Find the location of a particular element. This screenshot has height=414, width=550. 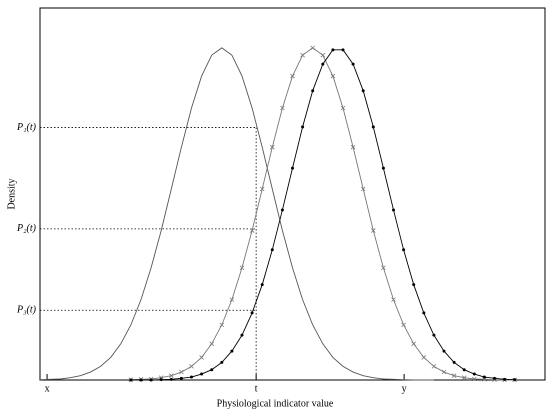

x-tick-label: y is located at coordinates (404, 388).